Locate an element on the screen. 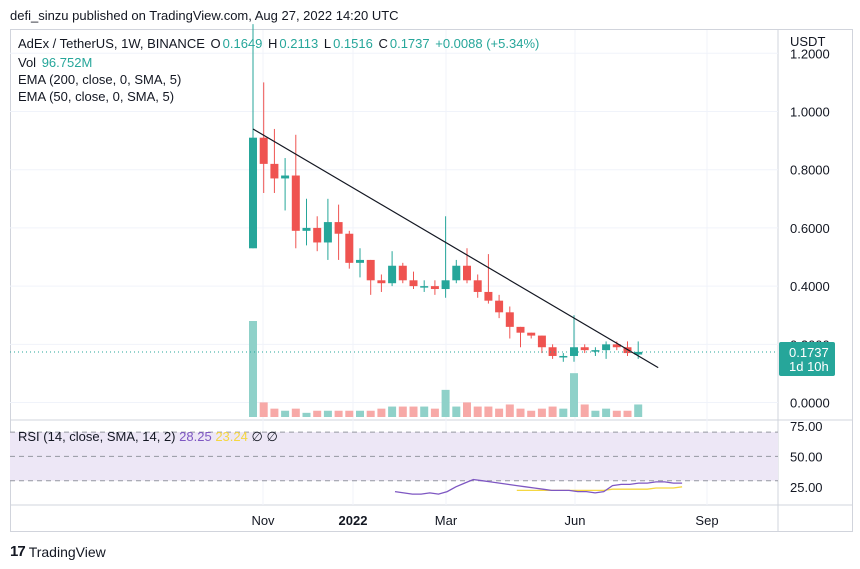 Image resolution: width=860 pixels, height=569 pixels. symbol-label: AdEx / TetherUS, 1W, BINANCE is located at coordinates (111, 43).